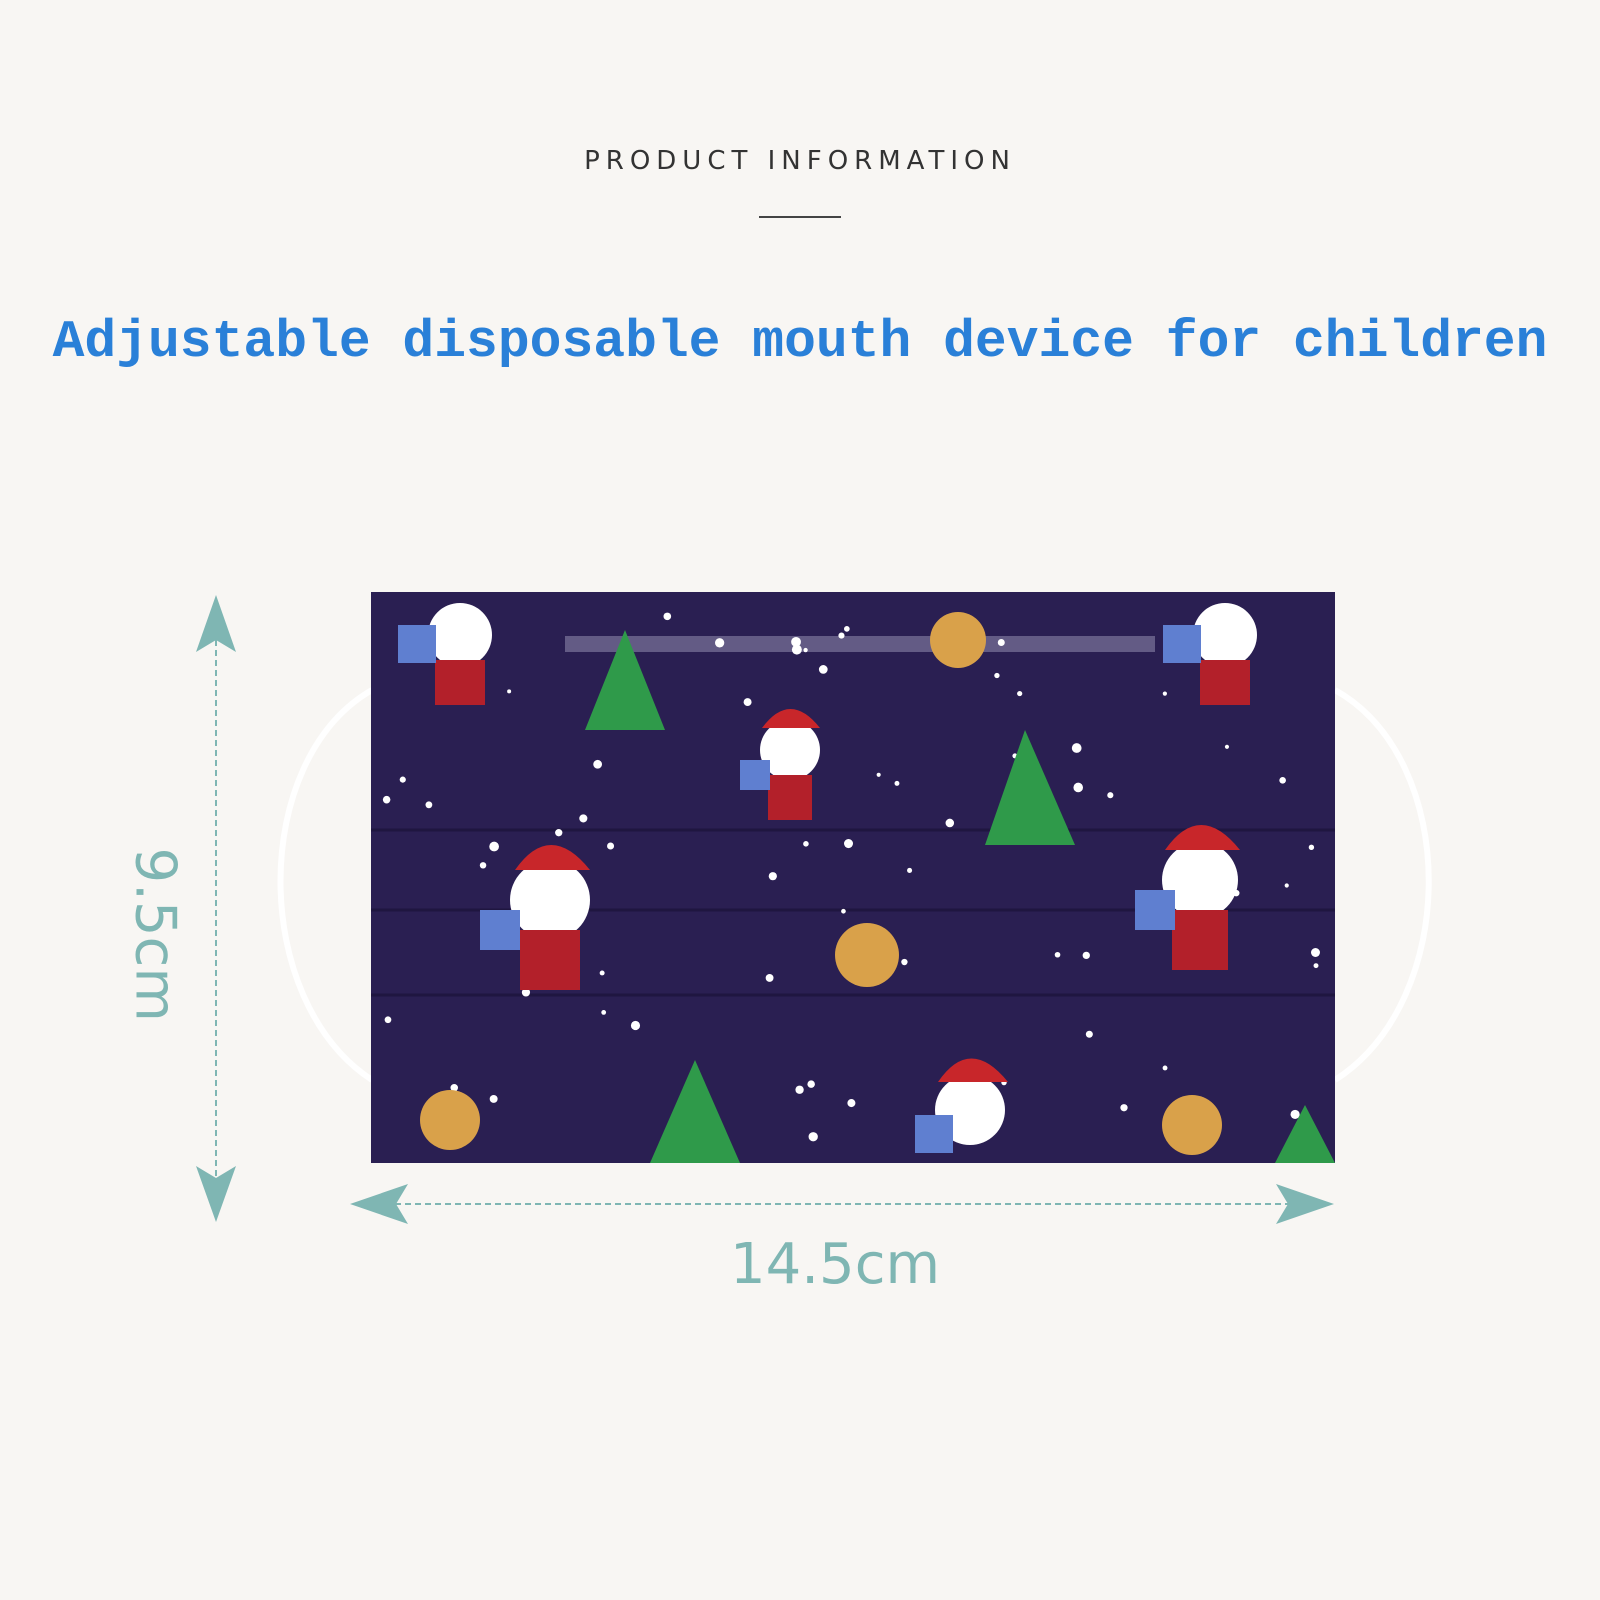 This screenshot has height=1600, width=1600. I want to click on divider, so click(800, 217).